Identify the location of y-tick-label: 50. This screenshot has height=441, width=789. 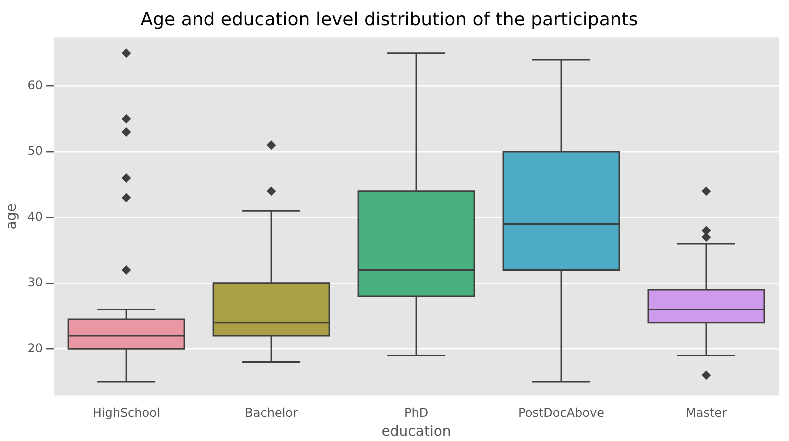
(36, 151).